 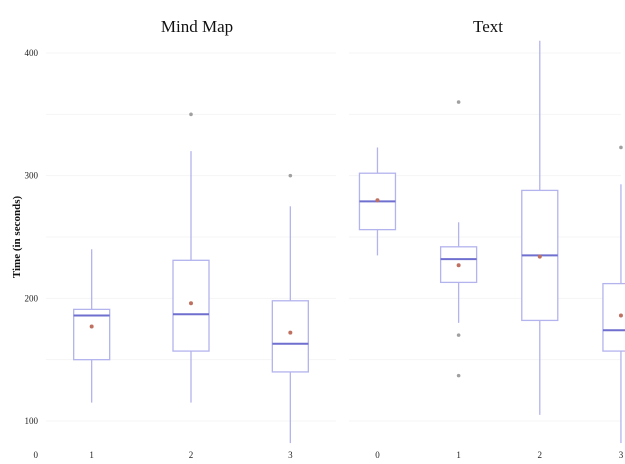 What do you see at coordinates (32, 176) in the screenshot?
I see `y-tick-label: 300` at bounding box center [32, 176].